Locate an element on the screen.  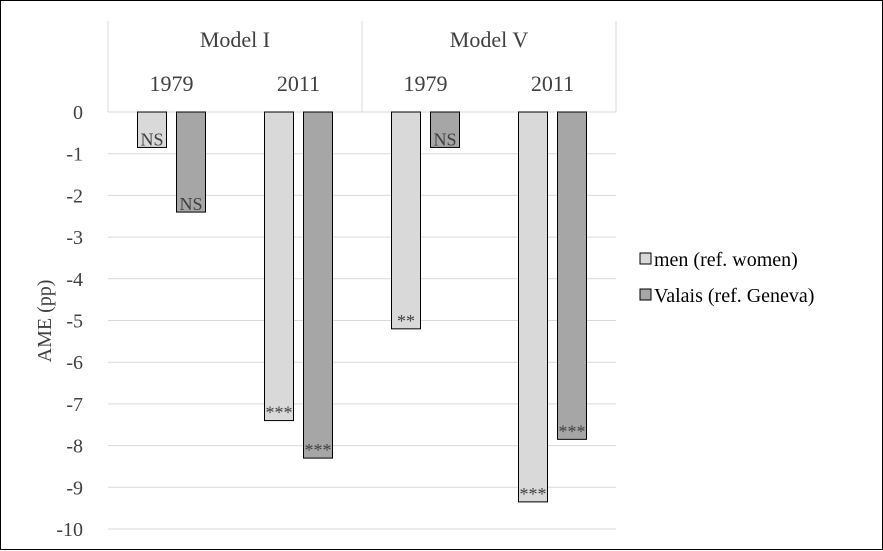
legend: men (ref. women) Valais (ref. Geneva) is located at coordinates (726, 278).